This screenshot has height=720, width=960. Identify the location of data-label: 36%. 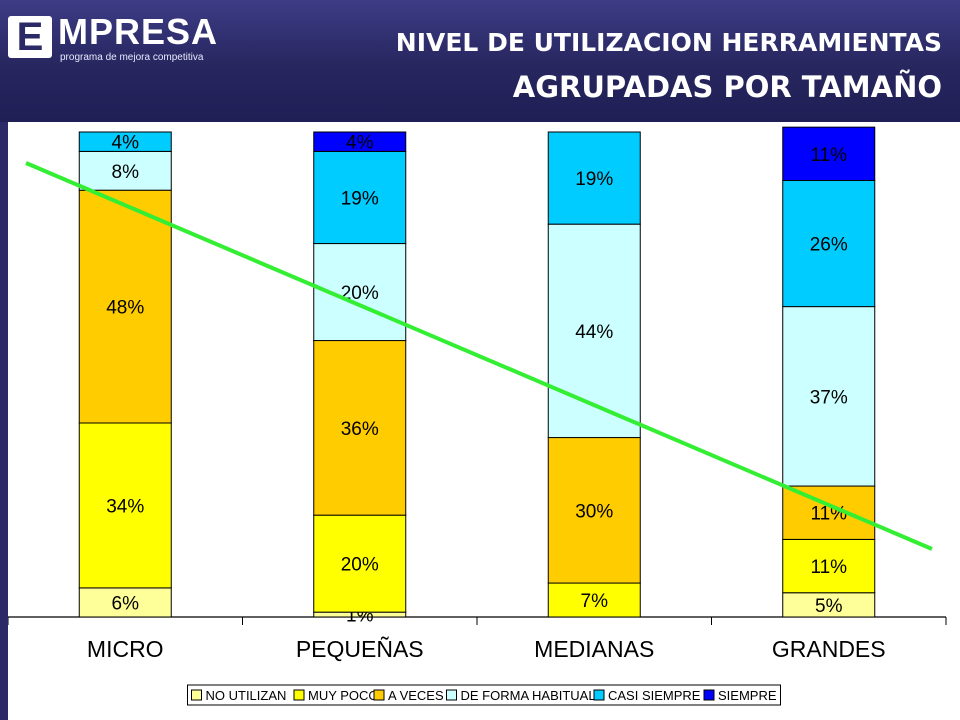
(360, 429).